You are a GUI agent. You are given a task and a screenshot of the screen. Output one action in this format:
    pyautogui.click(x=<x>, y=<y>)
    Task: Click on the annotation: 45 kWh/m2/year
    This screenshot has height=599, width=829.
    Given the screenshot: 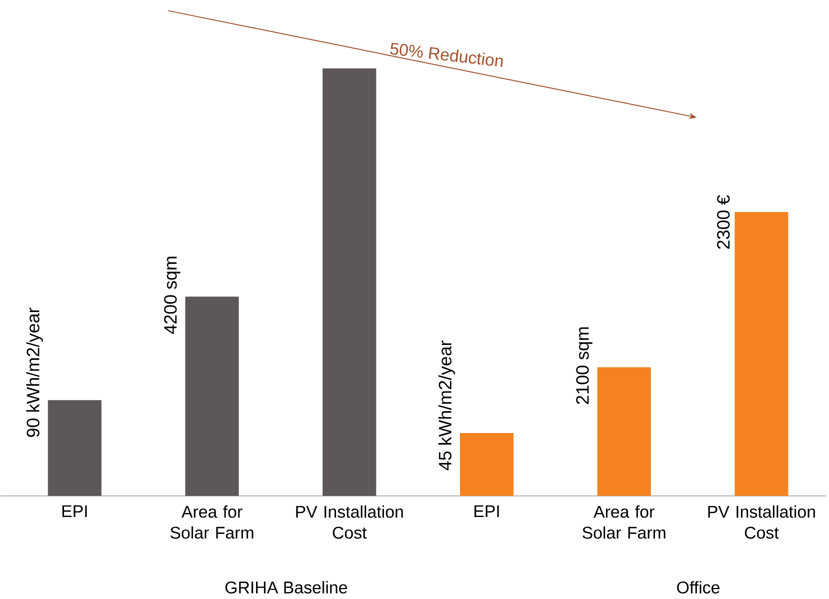 What is the action you would take?
    pyautogui.click(x=447, y=405)
    